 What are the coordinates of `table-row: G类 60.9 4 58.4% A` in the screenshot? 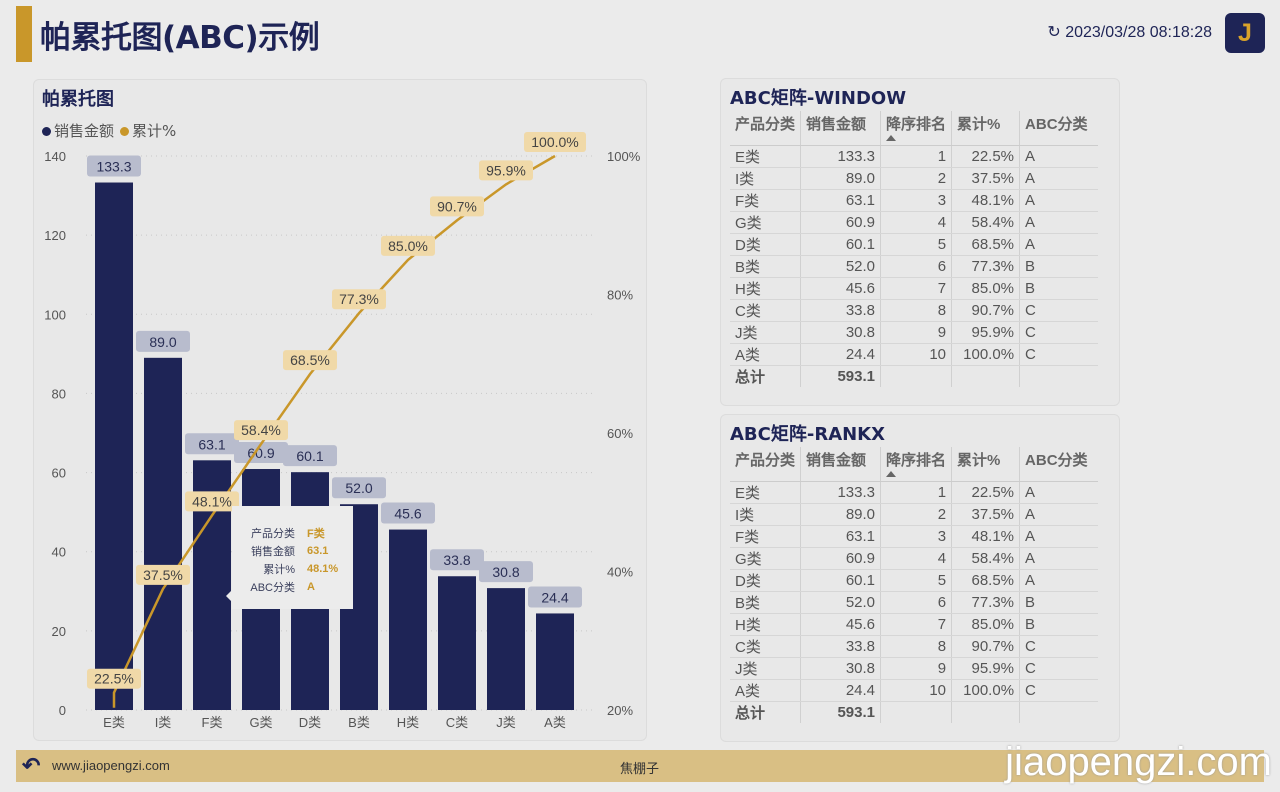 It's located at (914, 558).